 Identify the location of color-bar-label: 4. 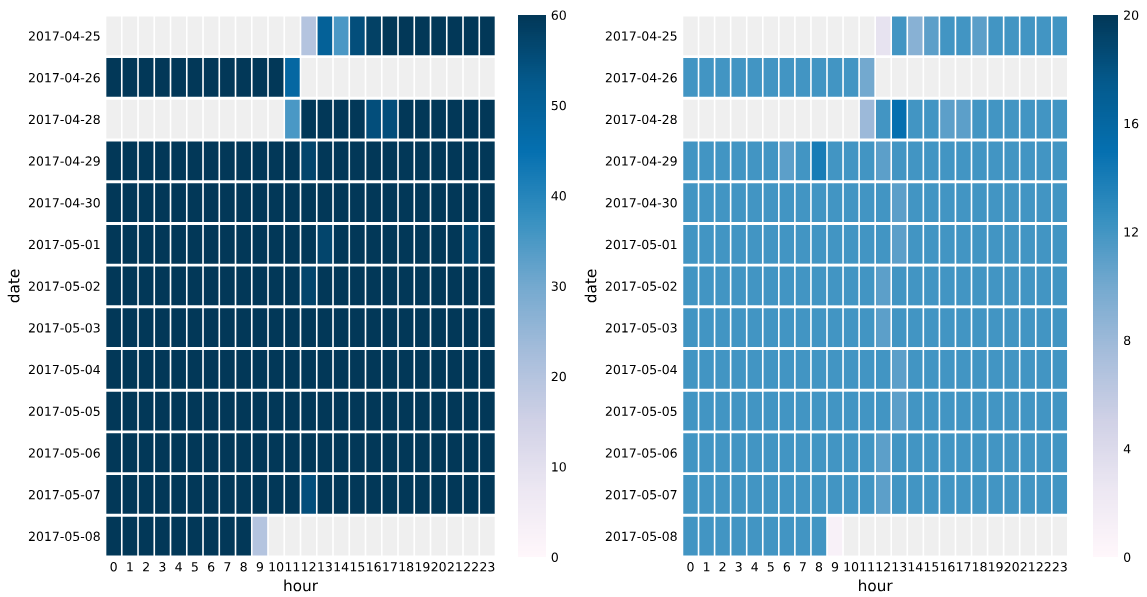
(1127, 449).